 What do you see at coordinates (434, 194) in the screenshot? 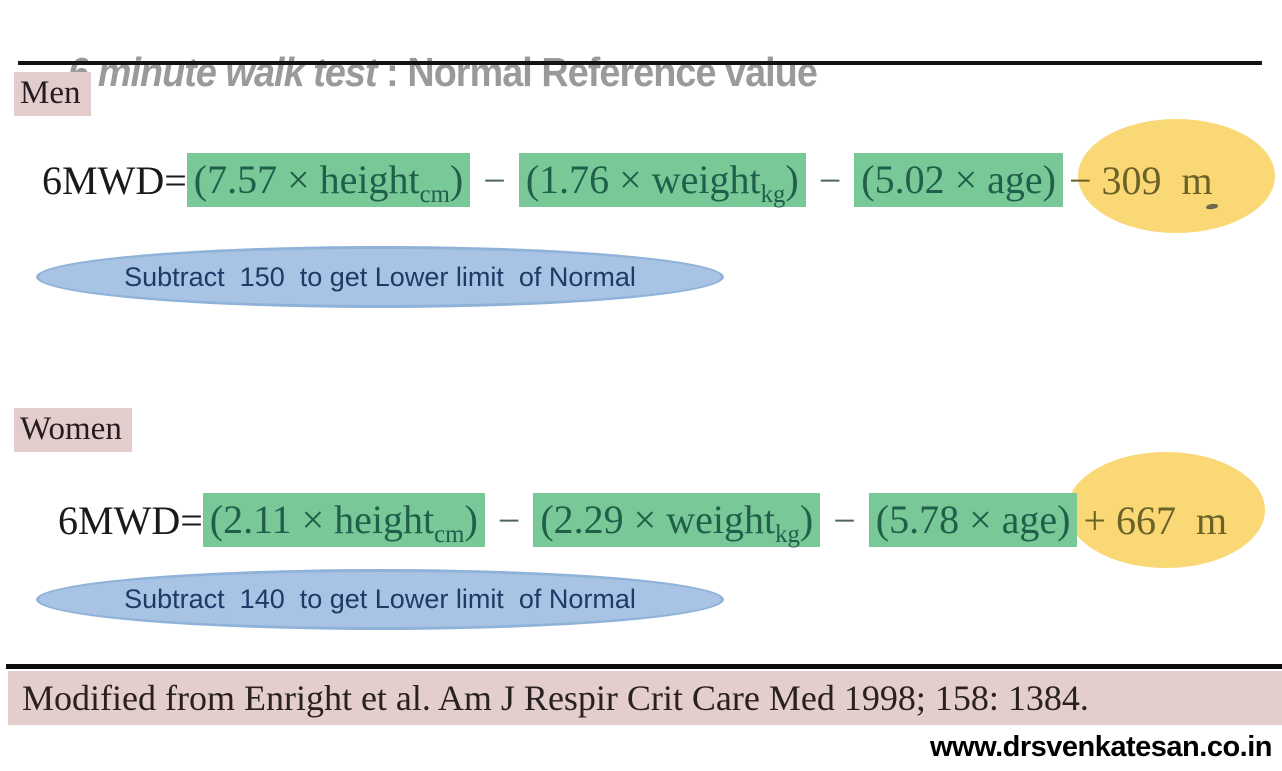
I see `men-term1-subscript: cm` at bounding box center [434, 194].